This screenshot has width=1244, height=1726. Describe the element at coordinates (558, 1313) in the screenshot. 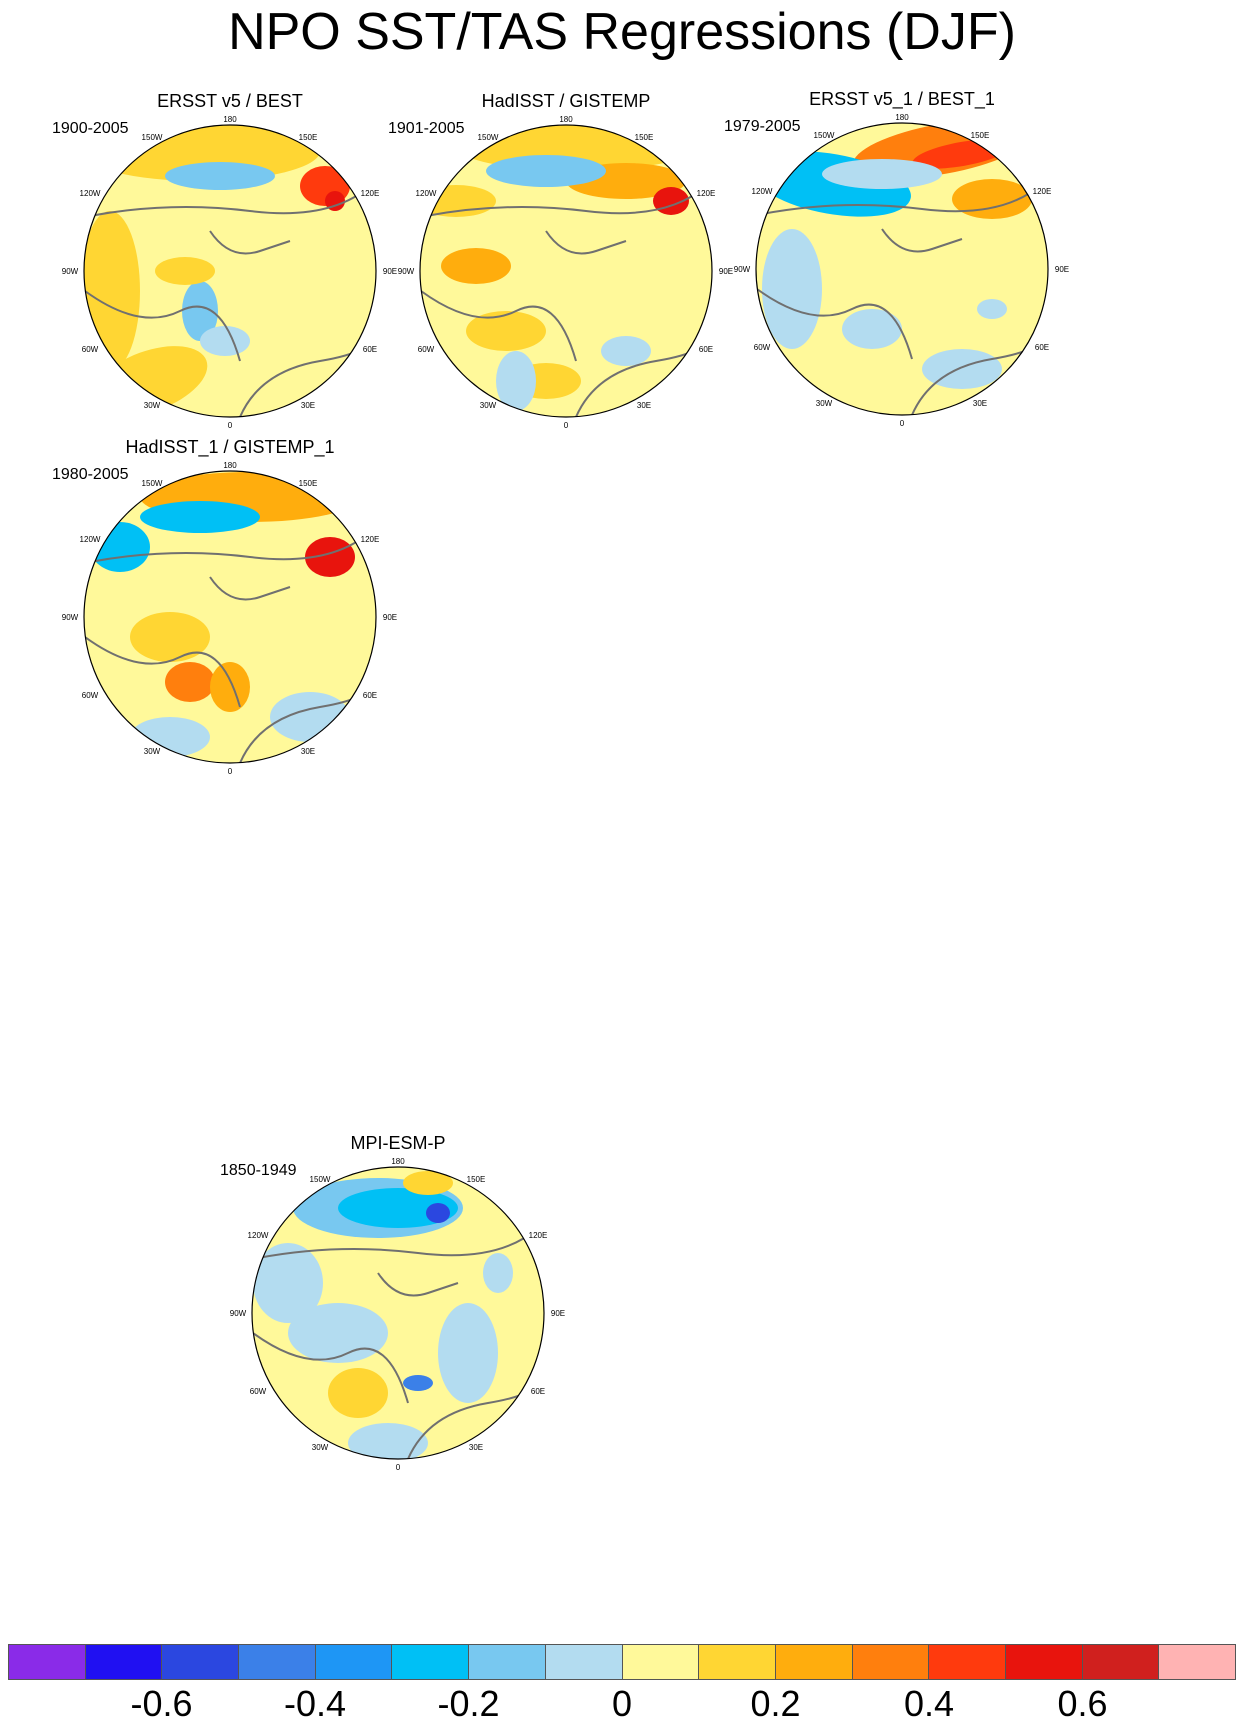

I see `longitude-label: 90E` at that location.